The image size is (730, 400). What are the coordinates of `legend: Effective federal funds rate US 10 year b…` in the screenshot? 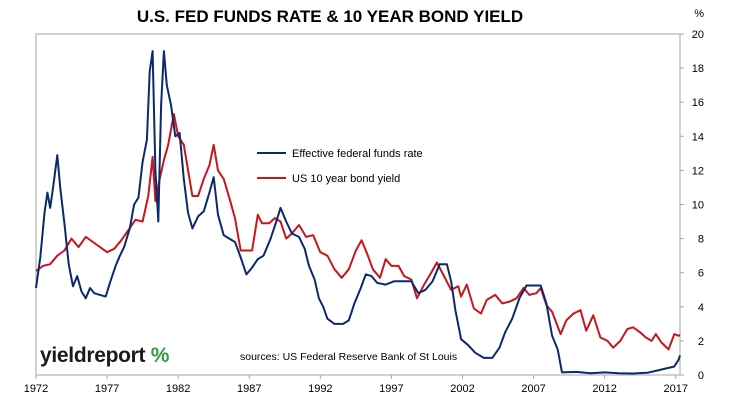 It's located at (340, 166).